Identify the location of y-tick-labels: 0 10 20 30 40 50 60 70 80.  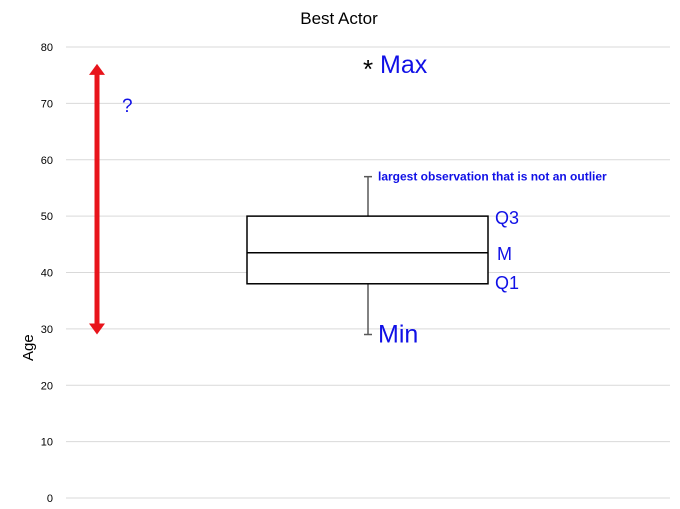
(47, 273).